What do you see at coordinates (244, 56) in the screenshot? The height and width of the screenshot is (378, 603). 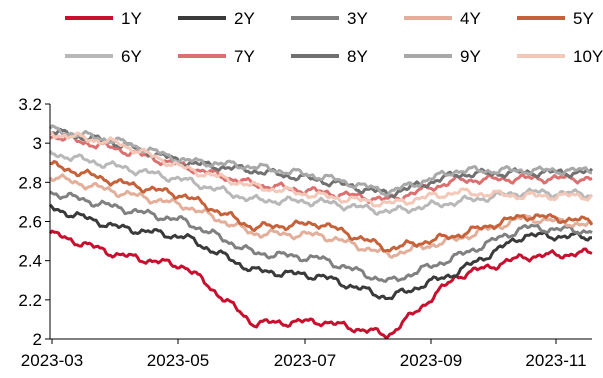 I see `legend-label: 7Y` at bounding box center [244, 56].